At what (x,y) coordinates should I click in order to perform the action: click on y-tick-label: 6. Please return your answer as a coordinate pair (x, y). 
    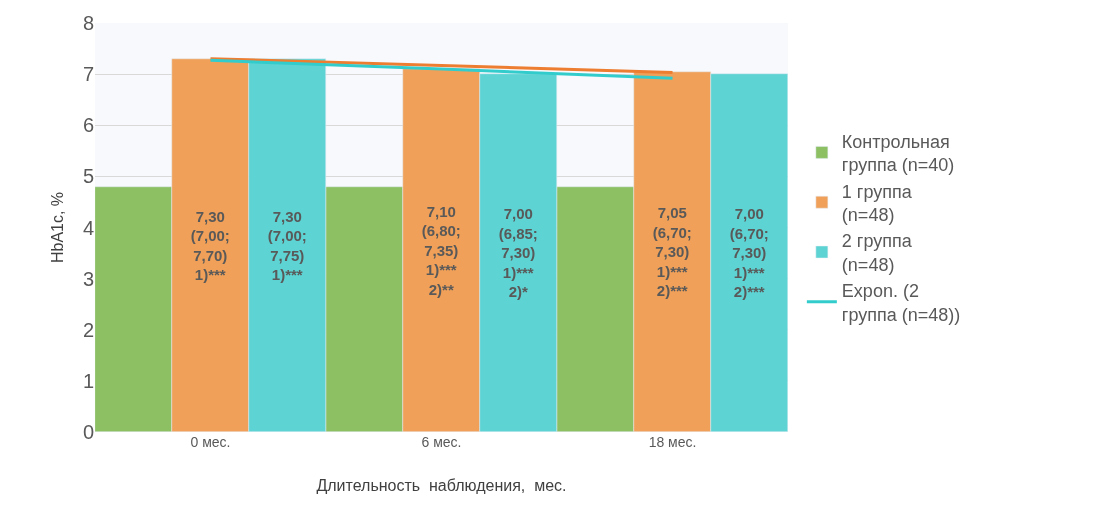
    Looking at the image, I should click on (88, 125).